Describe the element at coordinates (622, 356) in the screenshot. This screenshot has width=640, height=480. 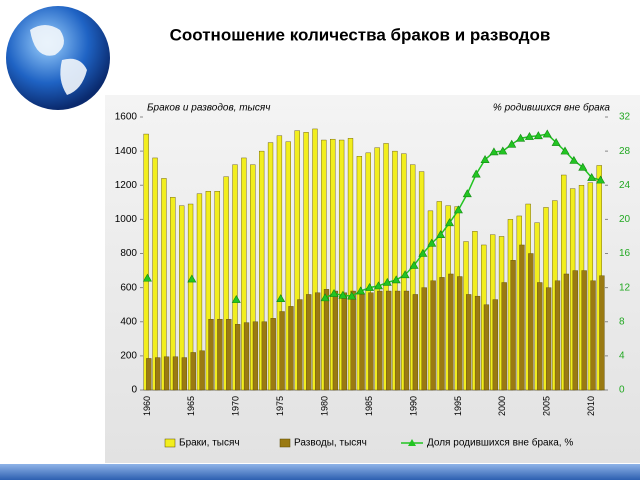
I see `y2-tick-label: 4` at that location.